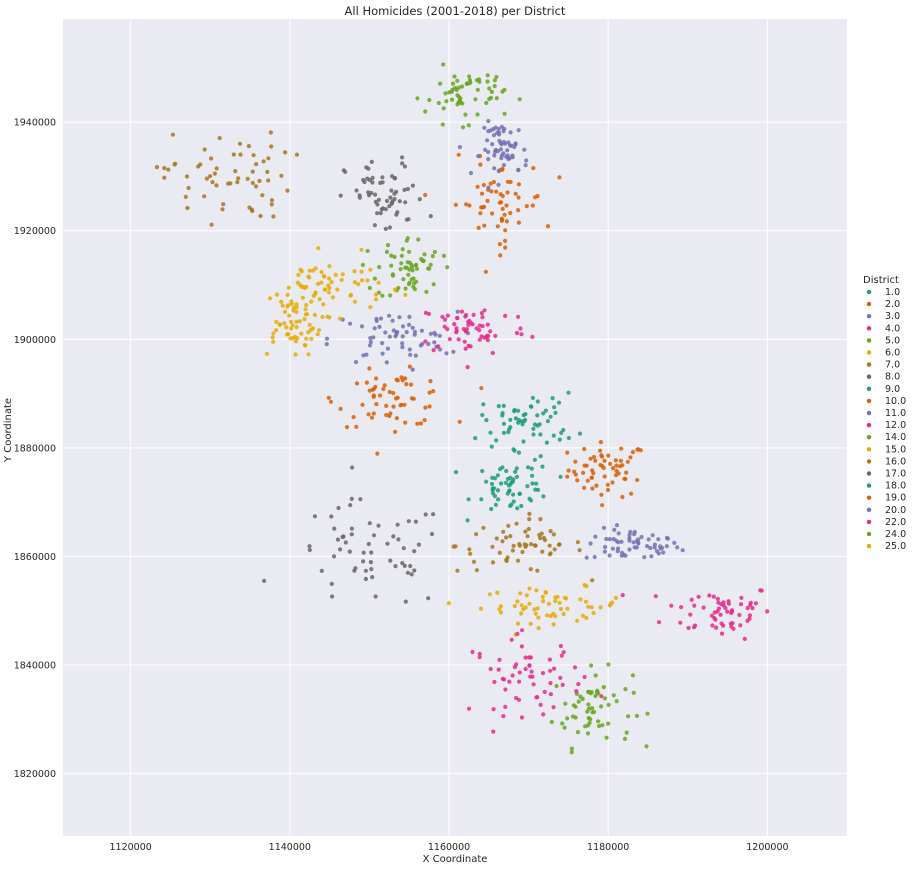  What do you see at coordinates (532, 610) in the screenshot?
I see `series-6.0` at bounding box center [532, 610].